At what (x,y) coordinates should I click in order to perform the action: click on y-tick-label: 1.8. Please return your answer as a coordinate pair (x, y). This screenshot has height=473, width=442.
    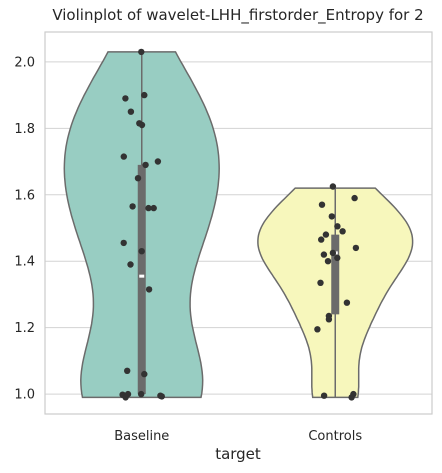
    Looking at the image, I should click on (24, 129).